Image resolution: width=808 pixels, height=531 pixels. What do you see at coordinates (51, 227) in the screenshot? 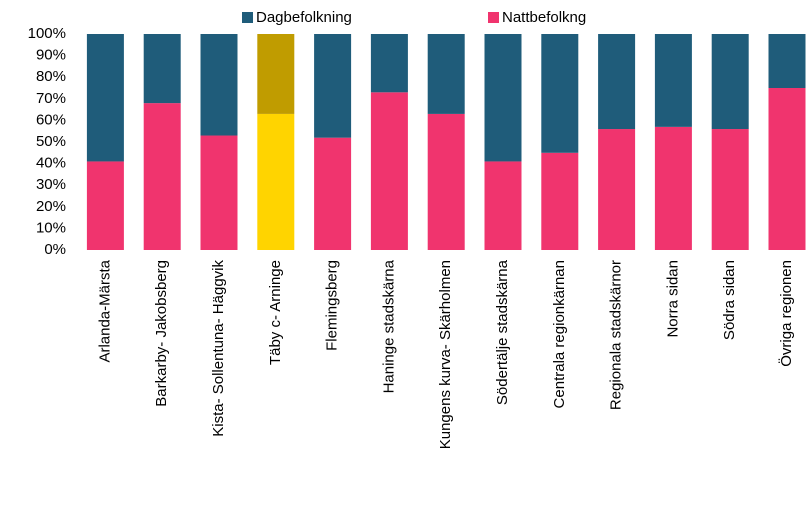
I see `y-tick-label: 10%` at bounding box center [51, 227].